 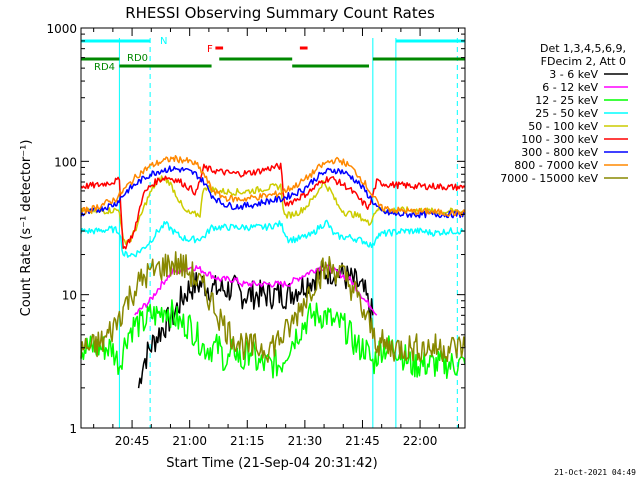 What do you see at coordinates (570, 87) in the screenshot?
I see `legend-label-1: 6 - 12 keV` at bounding box center [570, 87].